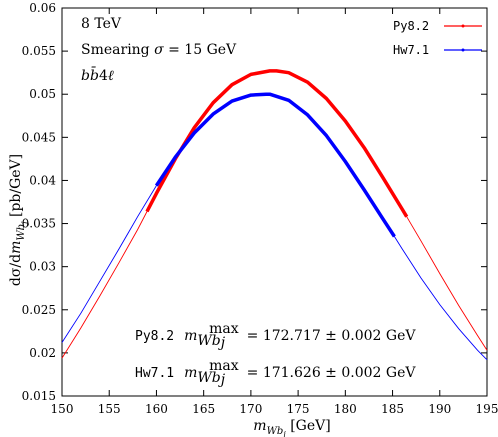 This screenshot has width=498, height=437. Describe the element at coordinates (39, 396) in the screenshot. I see `y-tick-label: 0.015` at that location.